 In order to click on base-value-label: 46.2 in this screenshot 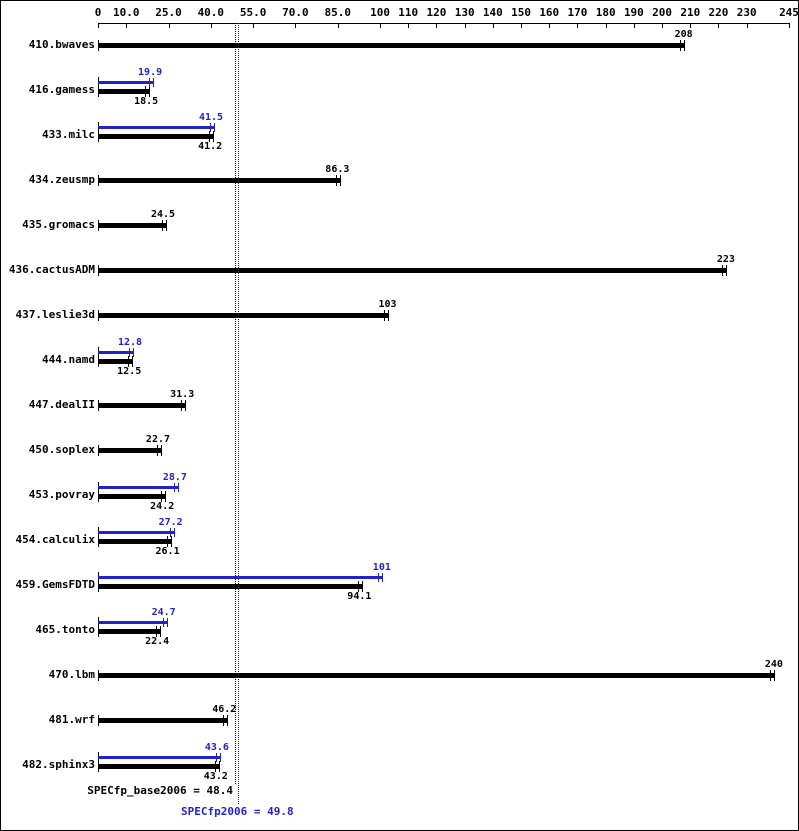, I will do `click(224, 709)`.